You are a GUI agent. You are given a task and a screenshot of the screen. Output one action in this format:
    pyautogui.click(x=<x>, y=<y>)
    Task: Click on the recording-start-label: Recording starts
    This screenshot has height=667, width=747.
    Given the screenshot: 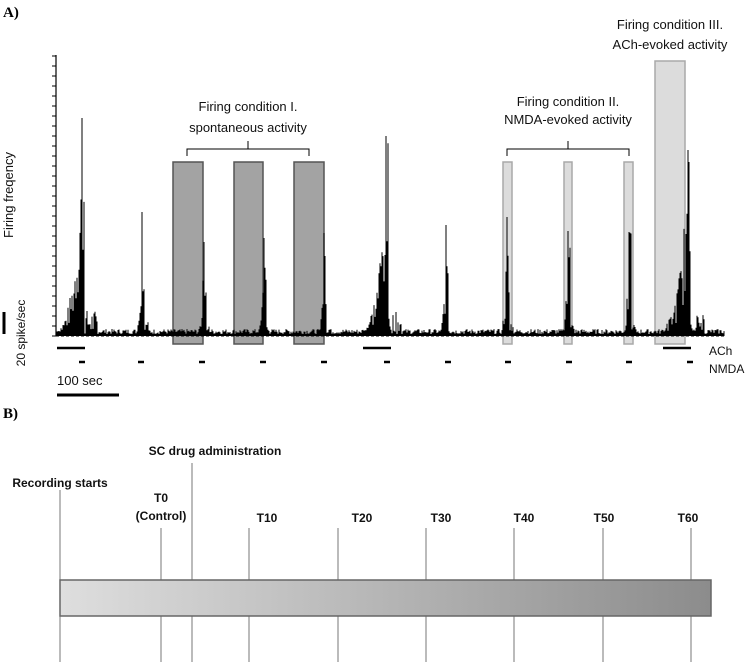 What is the action you would take?
    pyautogui.click(x=60, y=483)
    